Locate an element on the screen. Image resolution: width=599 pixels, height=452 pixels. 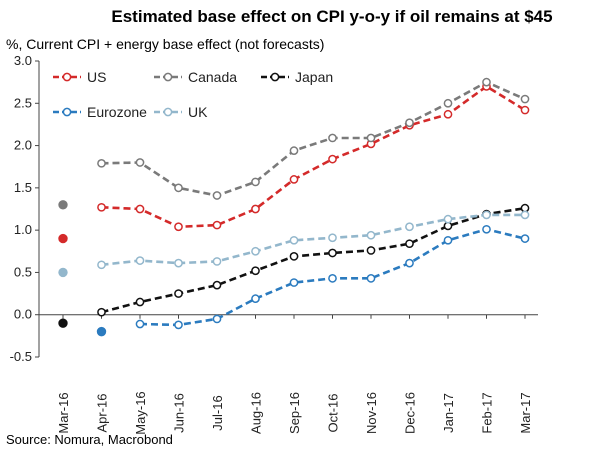
legend-label-uk: UK is located at coordinates (198, 112).